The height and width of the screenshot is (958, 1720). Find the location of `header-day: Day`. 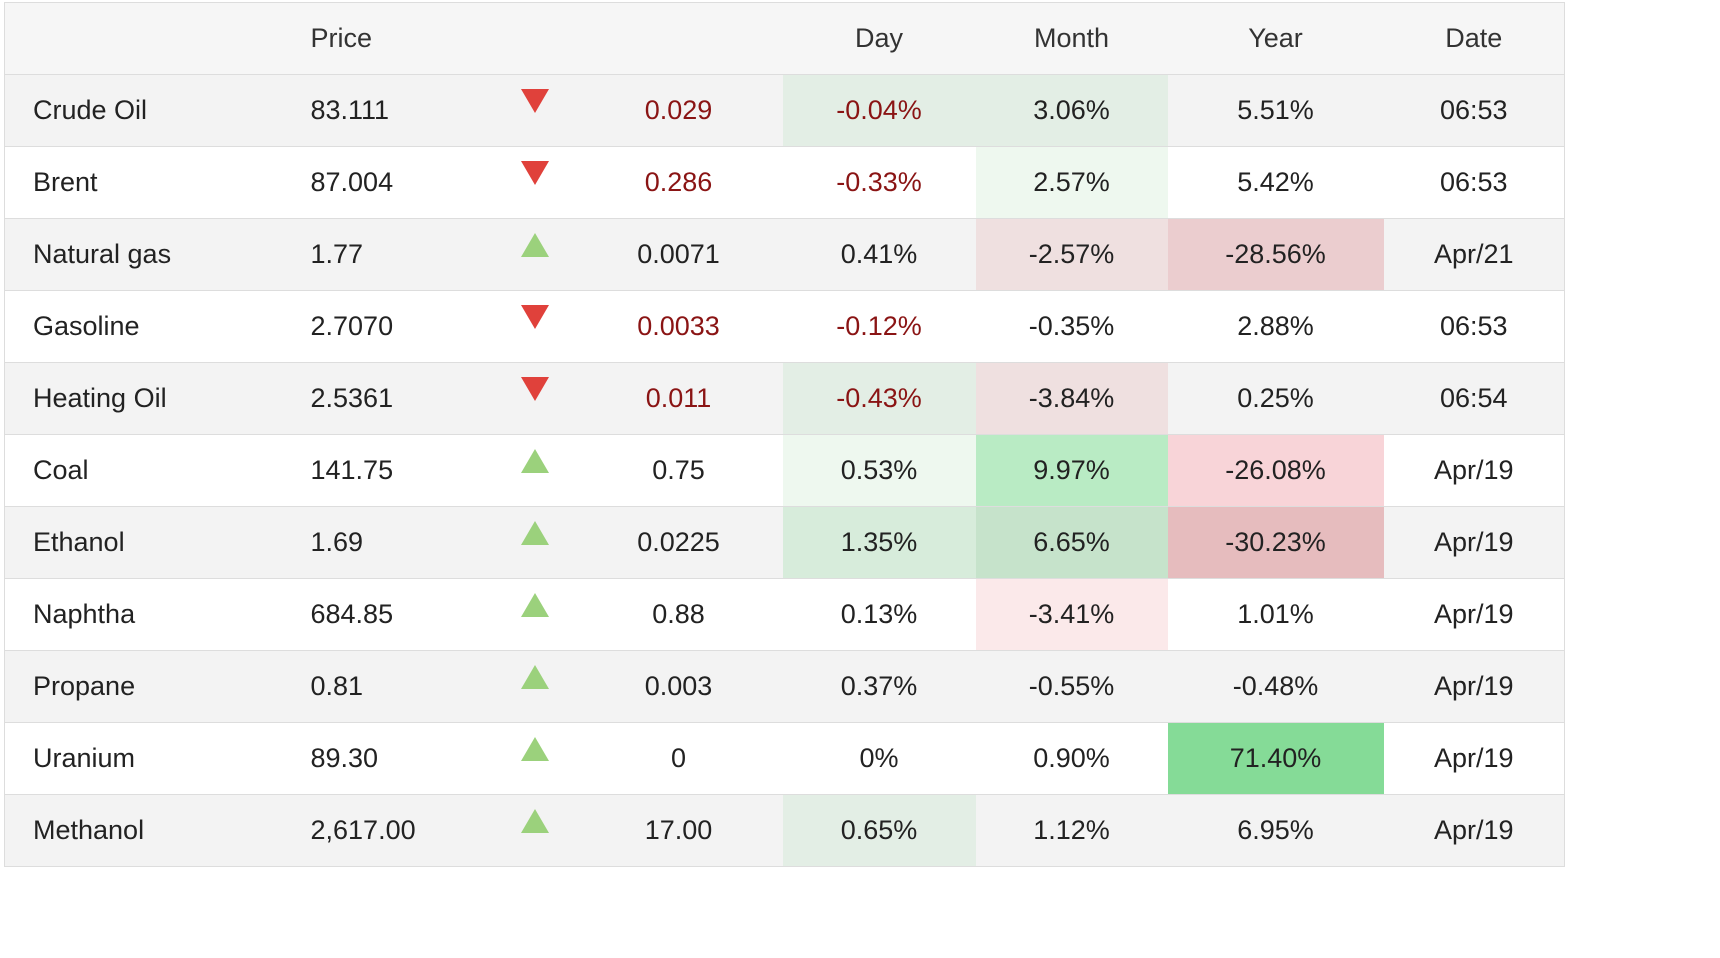

header-day: Day is located at coordinates (879, 38).